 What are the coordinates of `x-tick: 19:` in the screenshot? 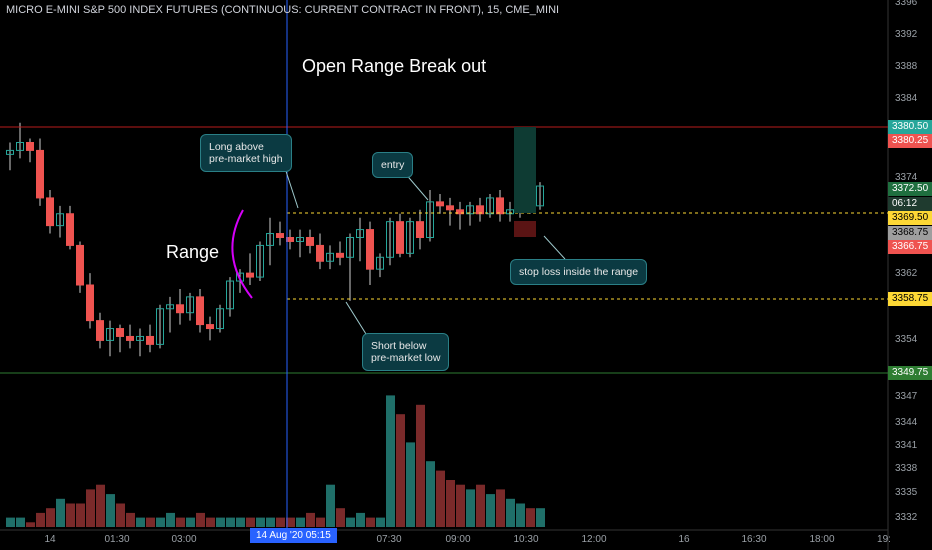 It's located at (884, 539).